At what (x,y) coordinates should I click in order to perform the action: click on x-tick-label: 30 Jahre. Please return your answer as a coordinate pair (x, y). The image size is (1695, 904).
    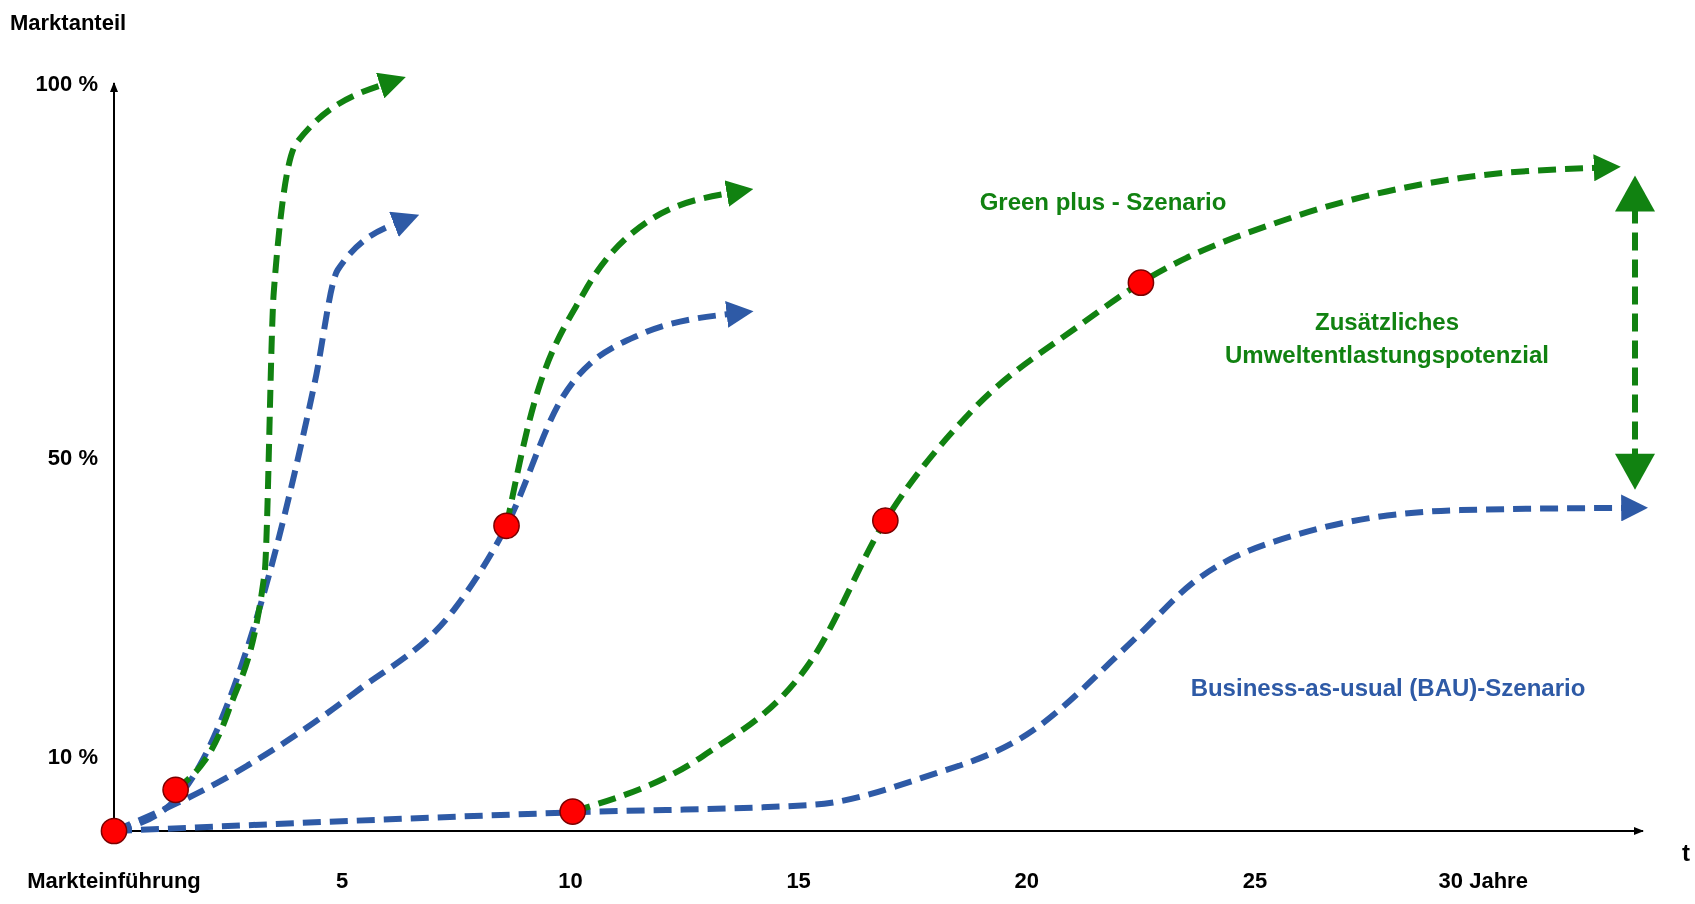
    Looking at the image, I should click on (1483, 880).